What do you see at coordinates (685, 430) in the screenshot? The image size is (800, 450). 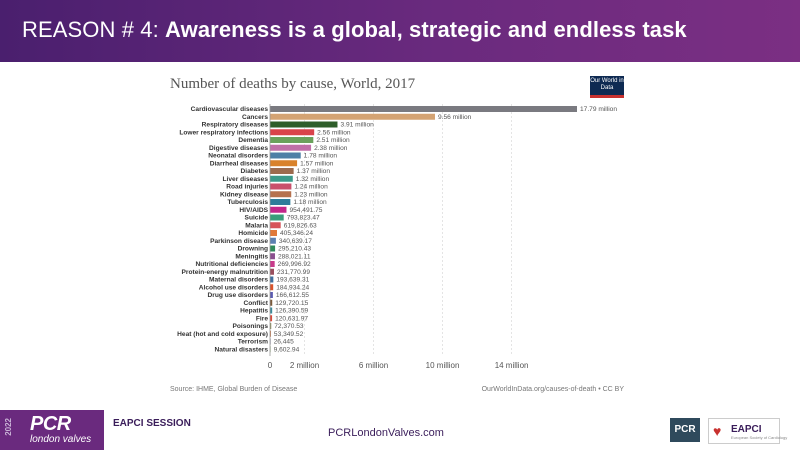 I see `pcr-logo: PCR` at bounding box center [685, 430].